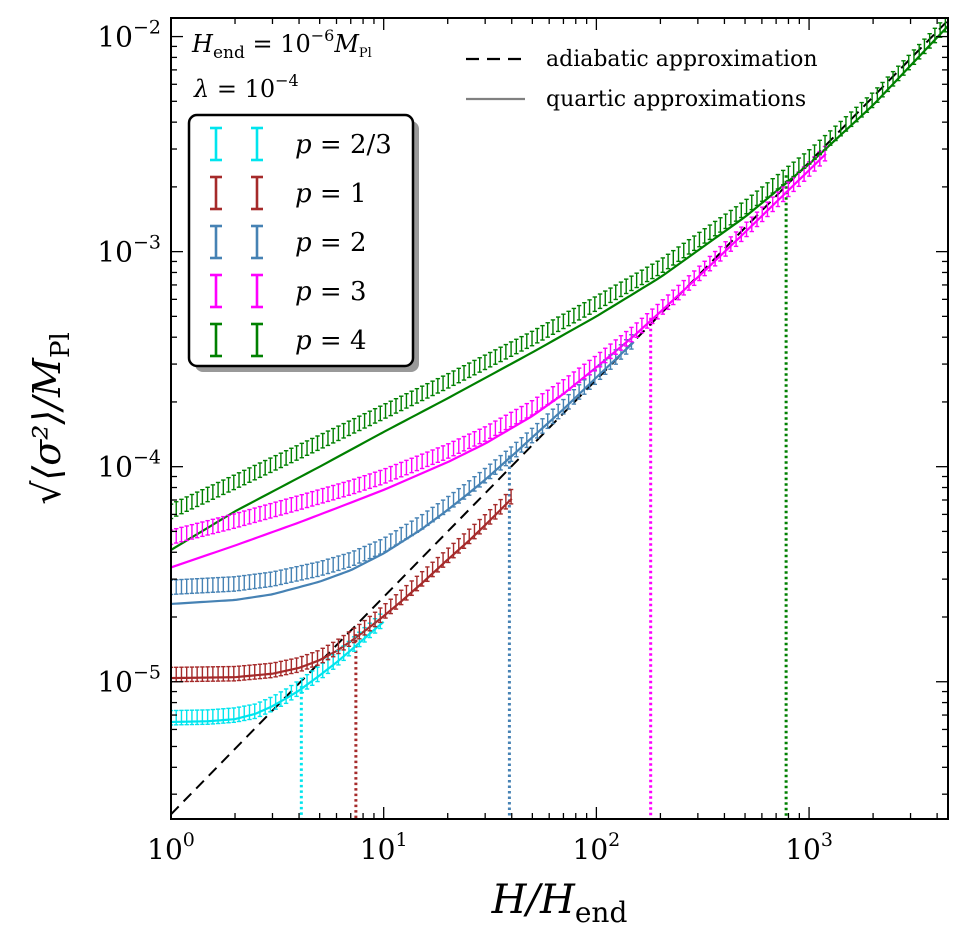  I want to click on x-tick-label: 10², so click(597, 847).